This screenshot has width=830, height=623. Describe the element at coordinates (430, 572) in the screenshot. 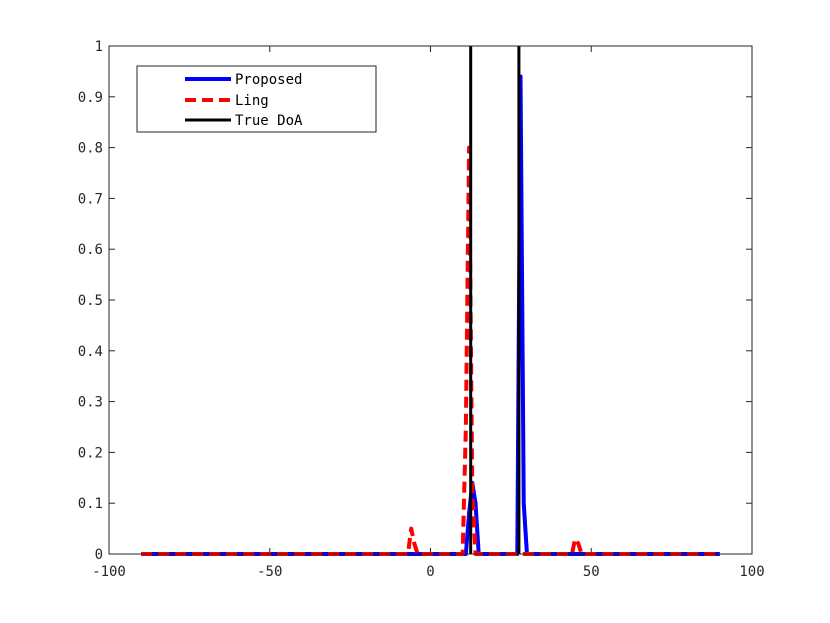

I see `x-tick-label: 0` at that location.